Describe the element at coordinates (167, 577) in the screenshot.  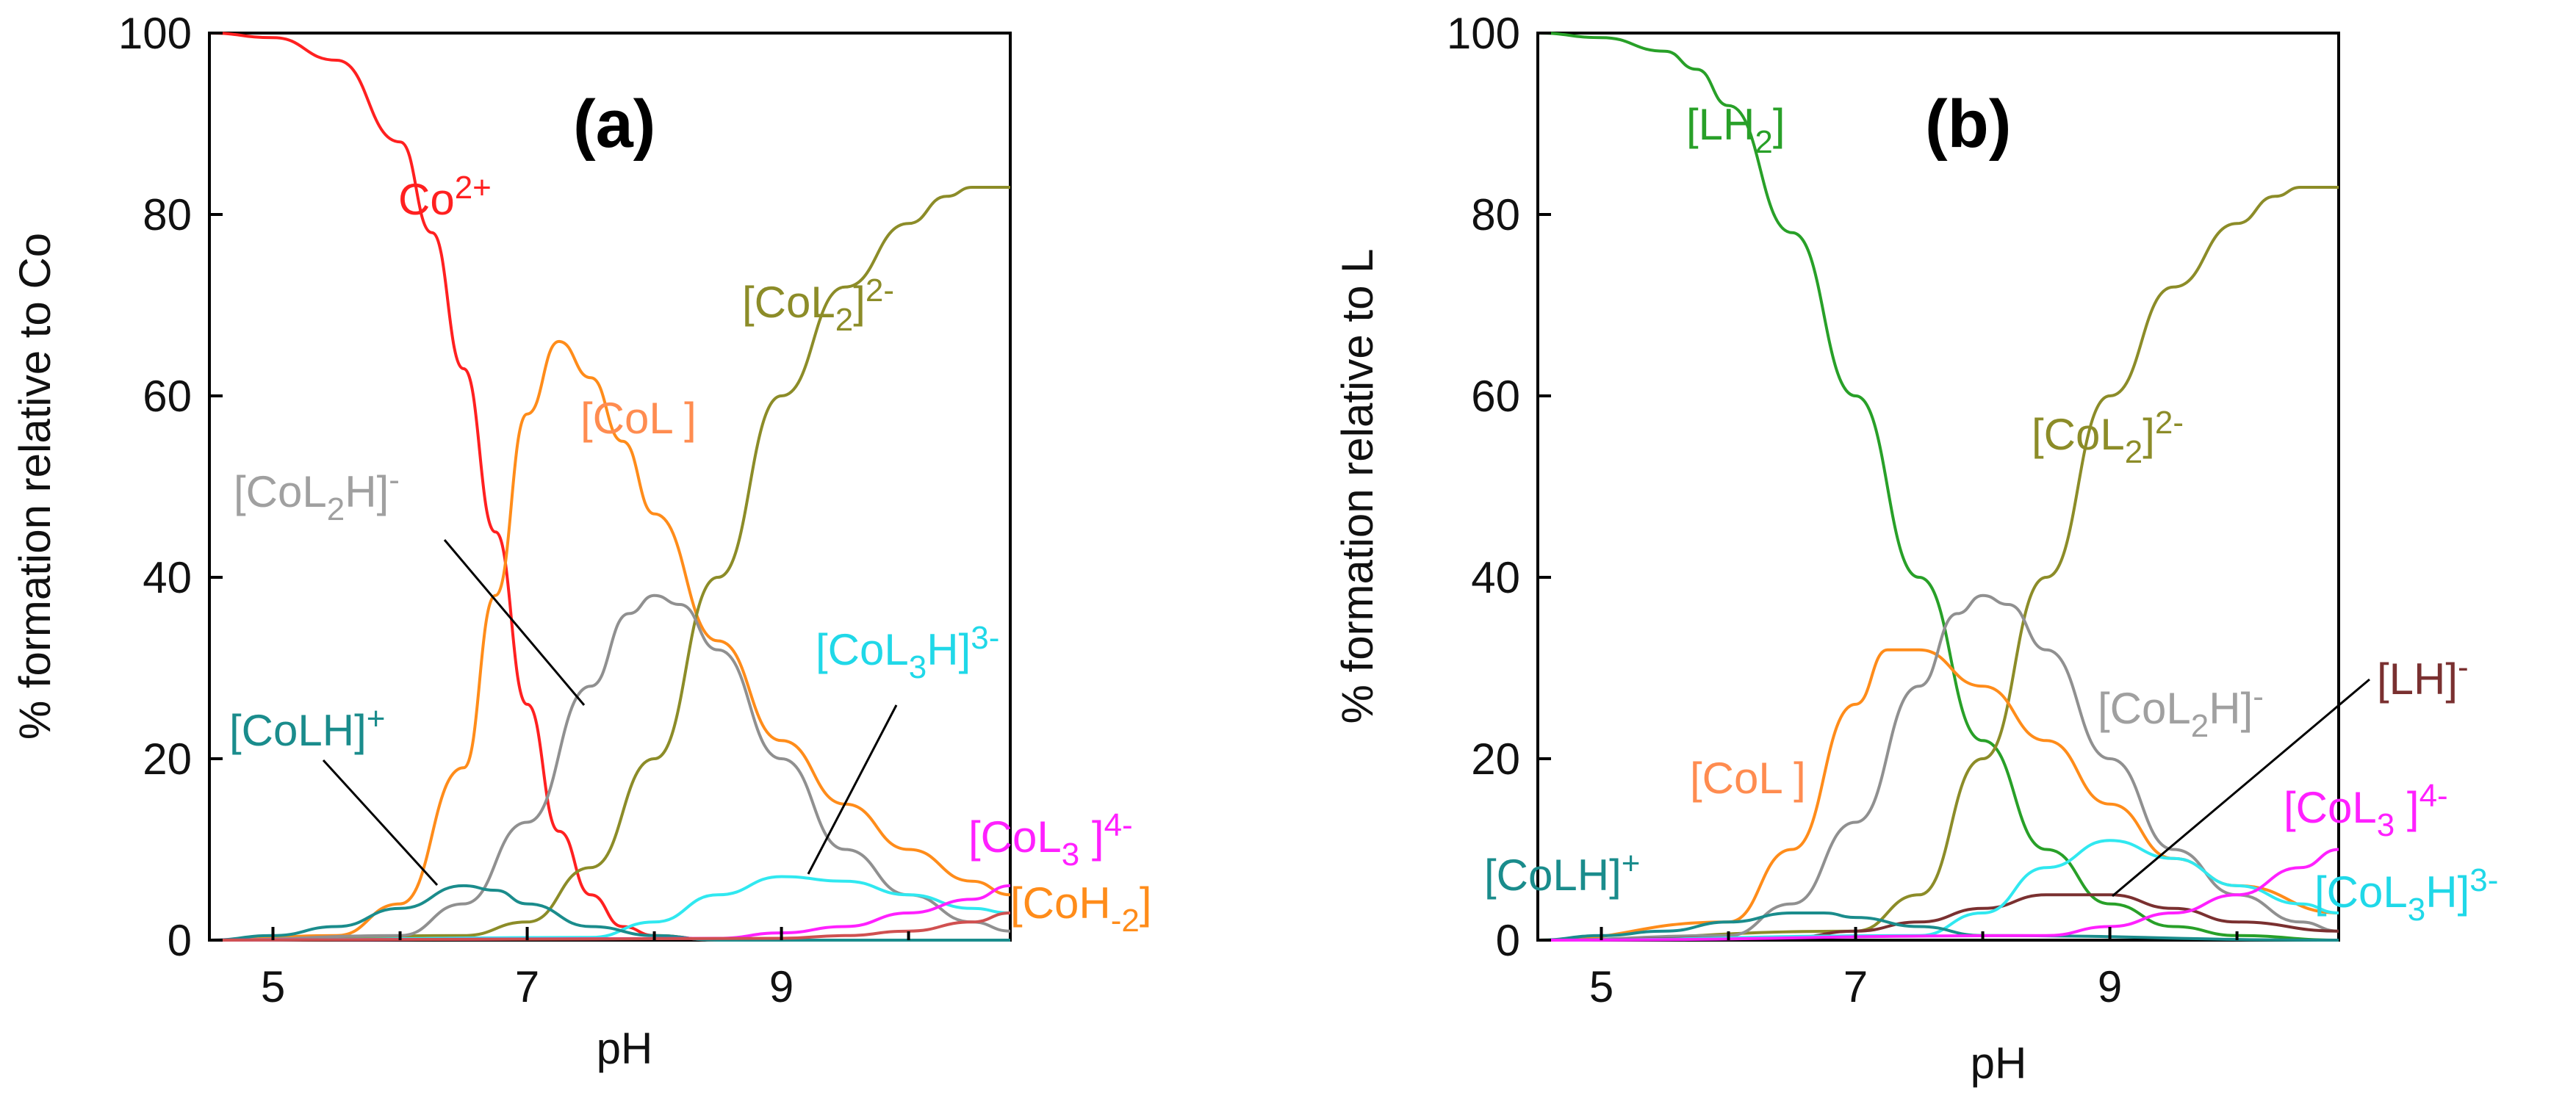
I see `y-tick-label-40-a: 40` at that location.